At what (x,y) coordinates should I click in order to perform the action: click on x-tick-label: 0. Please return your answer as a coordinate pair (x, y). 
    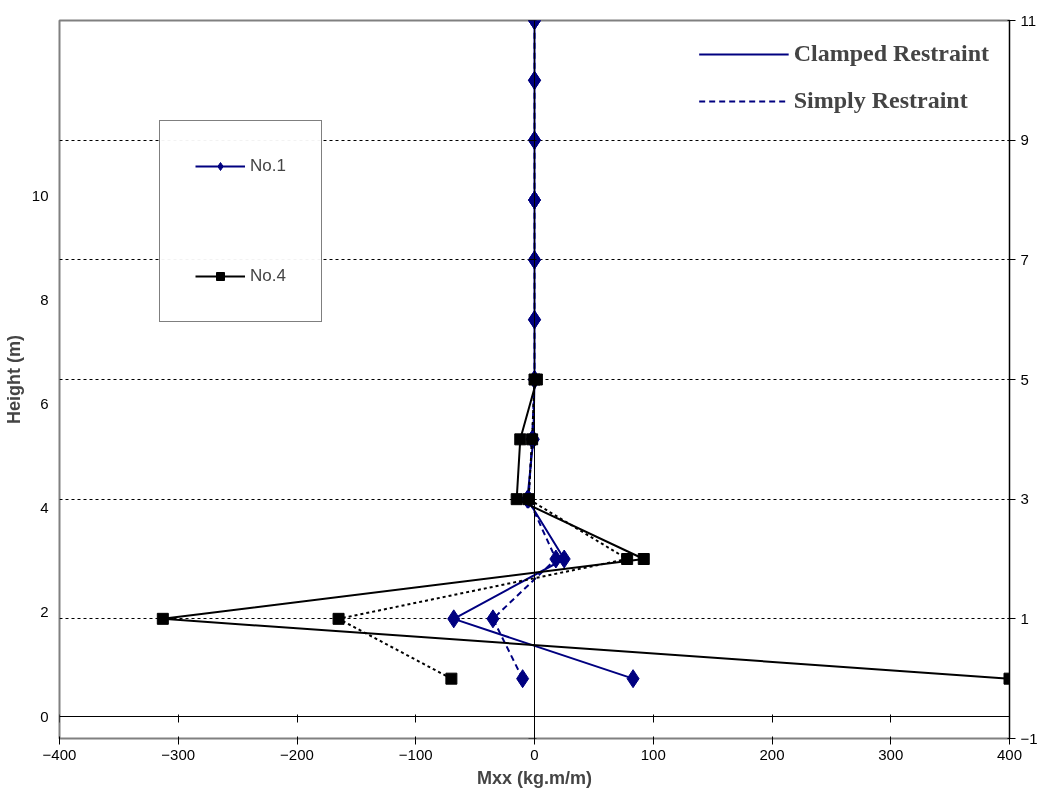
    Looking at the image, I should click on (534, 754).